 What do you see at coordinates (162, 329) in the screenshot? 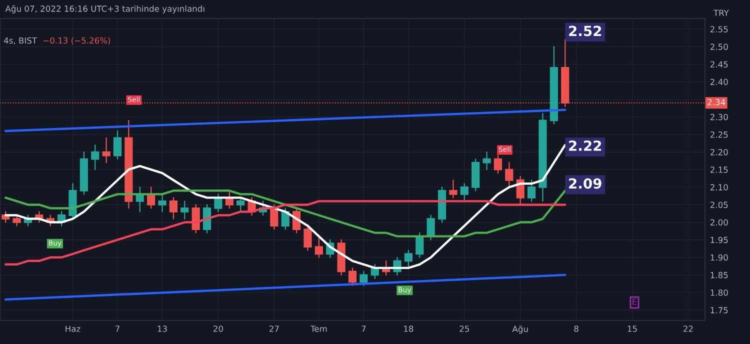
I see `x-tick-label: 13` at bounding box center [162, 329].